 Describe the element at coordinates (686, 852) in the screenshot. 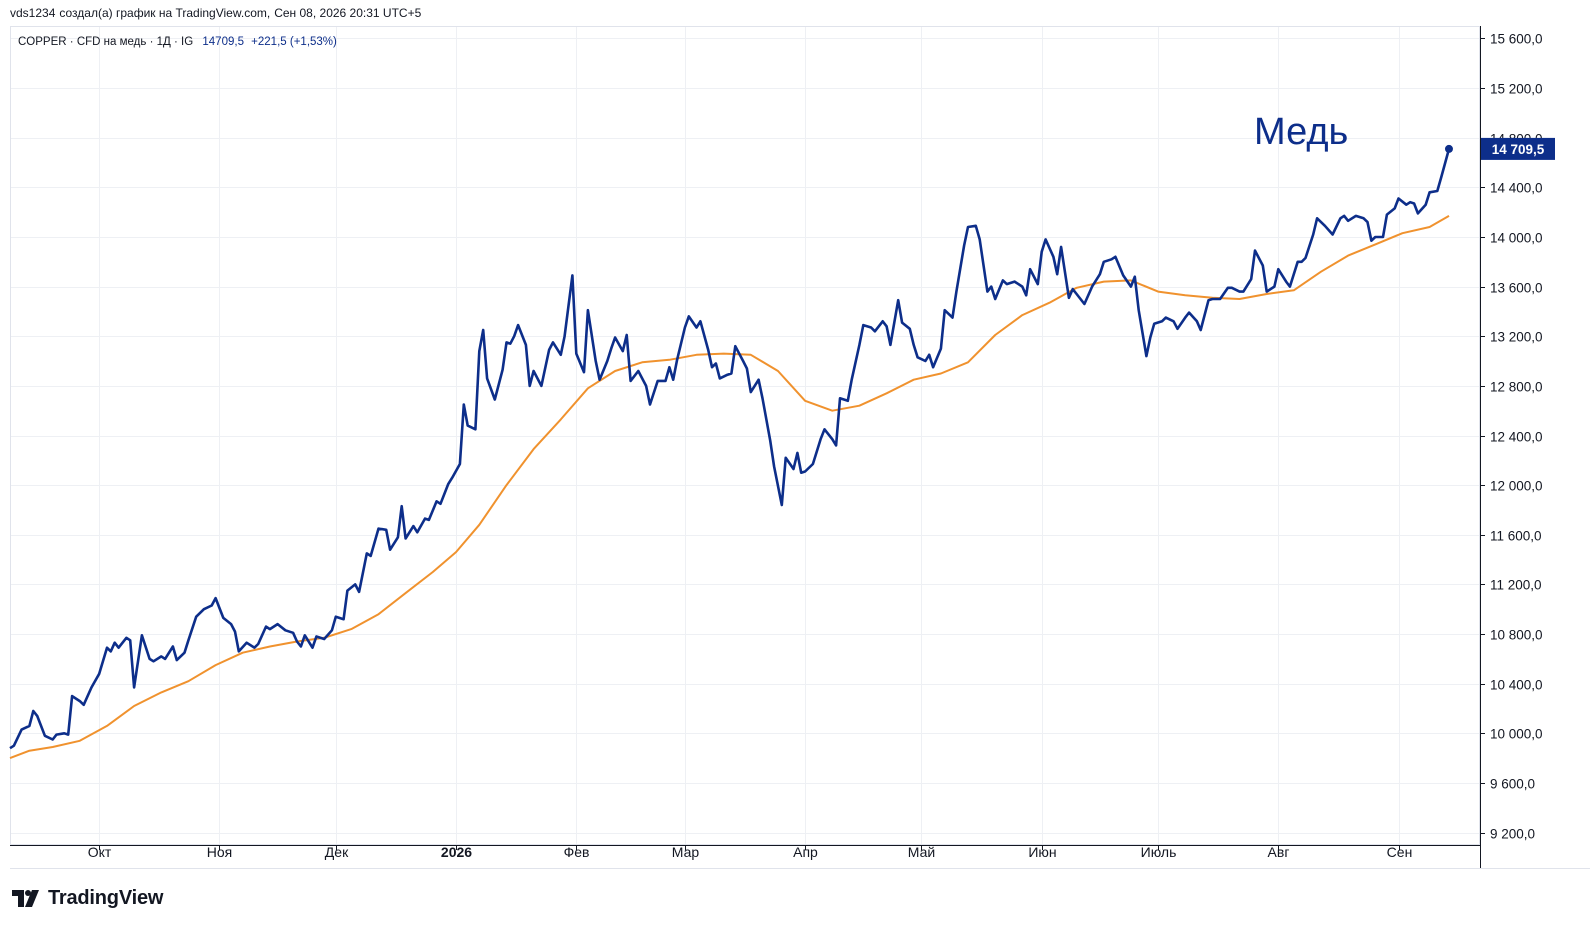

I see `x-tick-label-5: Мар` at that location.